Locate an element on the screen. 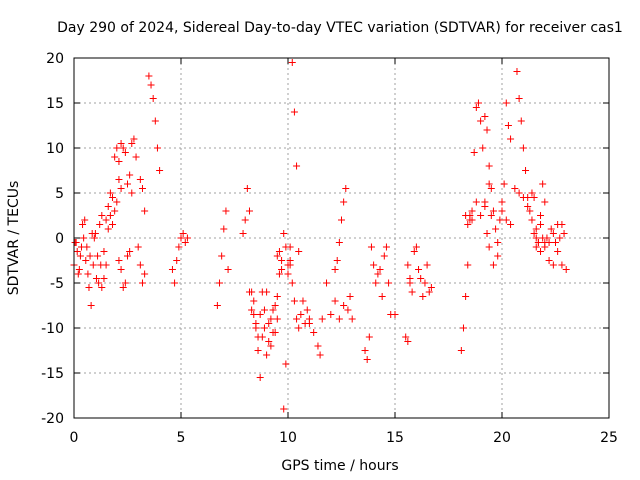  y-axis-label: SDTVAR / TECUs is located at coordinates (14, 238).